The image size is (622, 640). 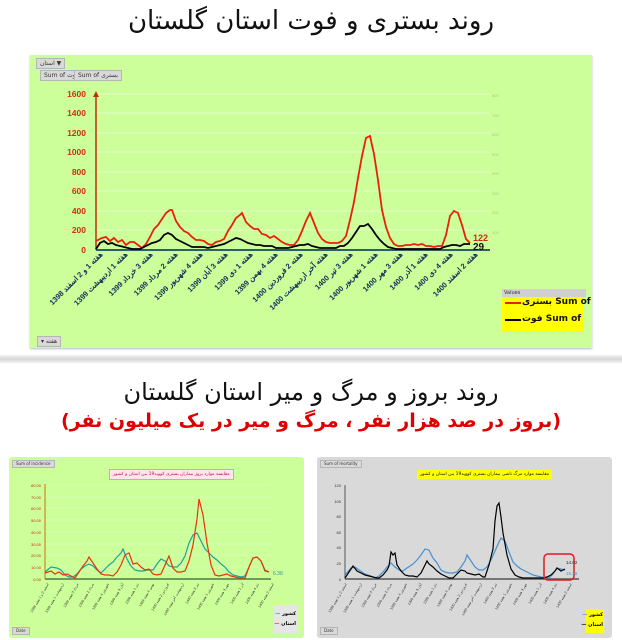 I want to click on province-mortality-line, so click(x=455, y=540).